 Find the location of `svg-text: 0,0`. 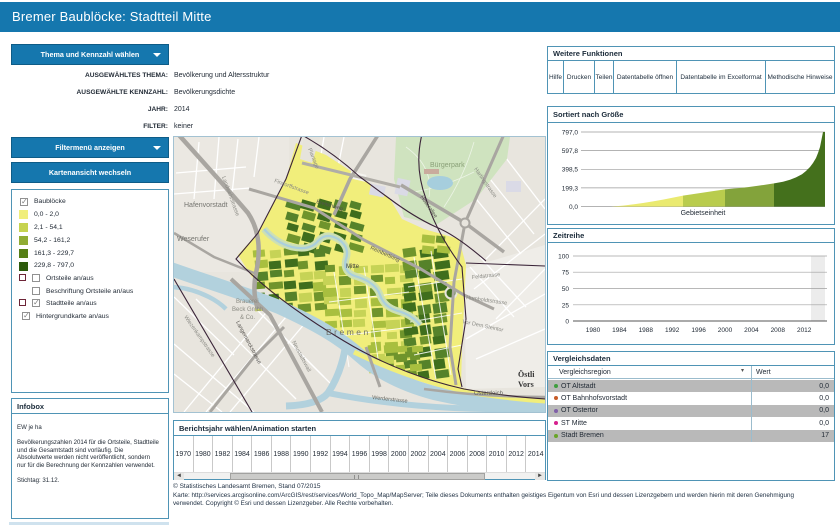

svg-text: 0,0 is located at coordinates (573, 207).